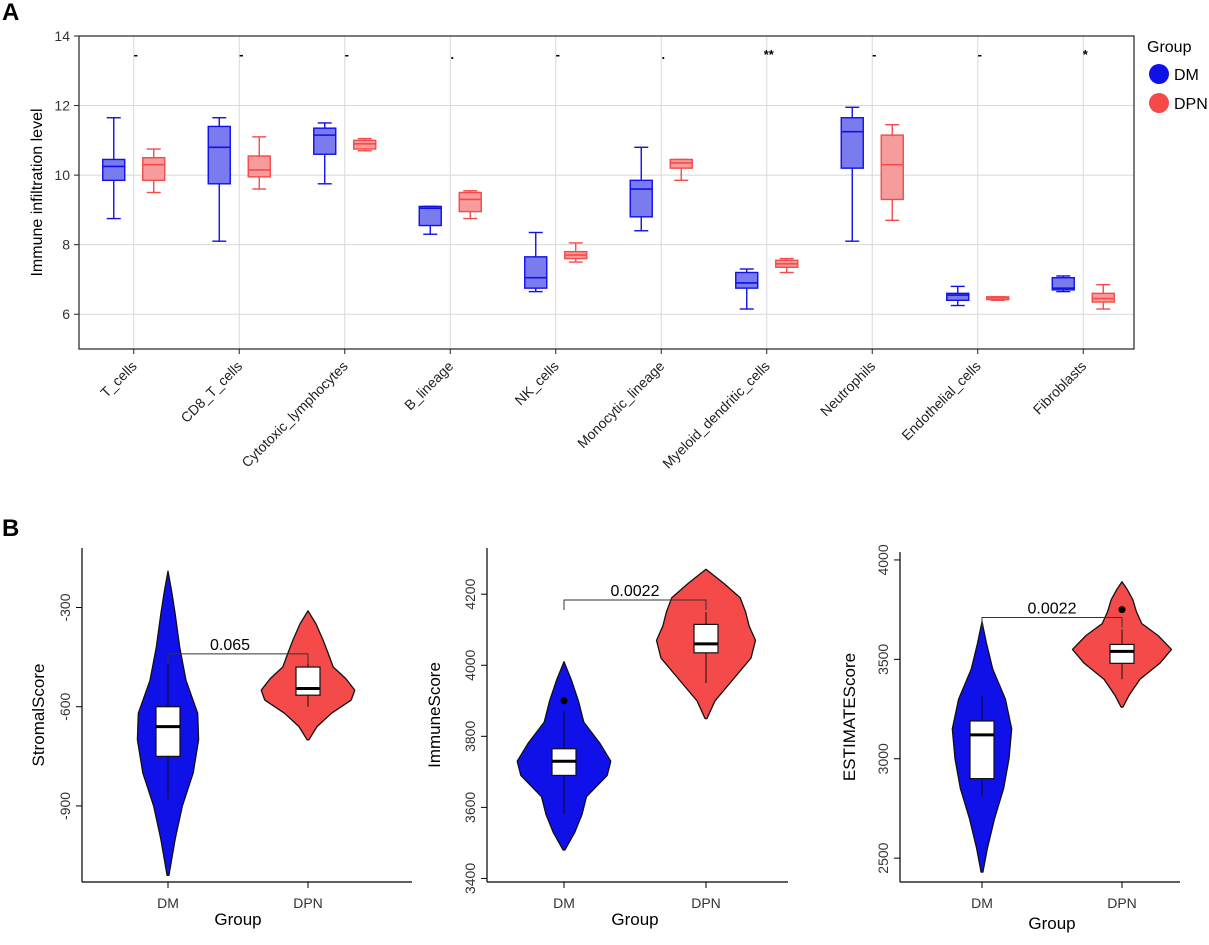 Image resolution: width=1209 pixels, height=945 pixels. What do you see at coordinates (998, 299) in the screenshot?
I see `box-dpn-Endothelial_cells` at bounding box center [998, 299].